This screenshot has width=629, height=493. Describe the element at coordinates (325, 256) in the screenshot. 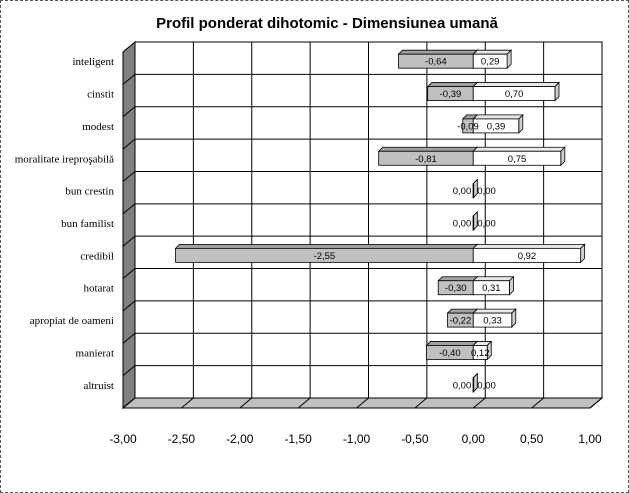

I see `data-label-negative: -2,55` at that location.